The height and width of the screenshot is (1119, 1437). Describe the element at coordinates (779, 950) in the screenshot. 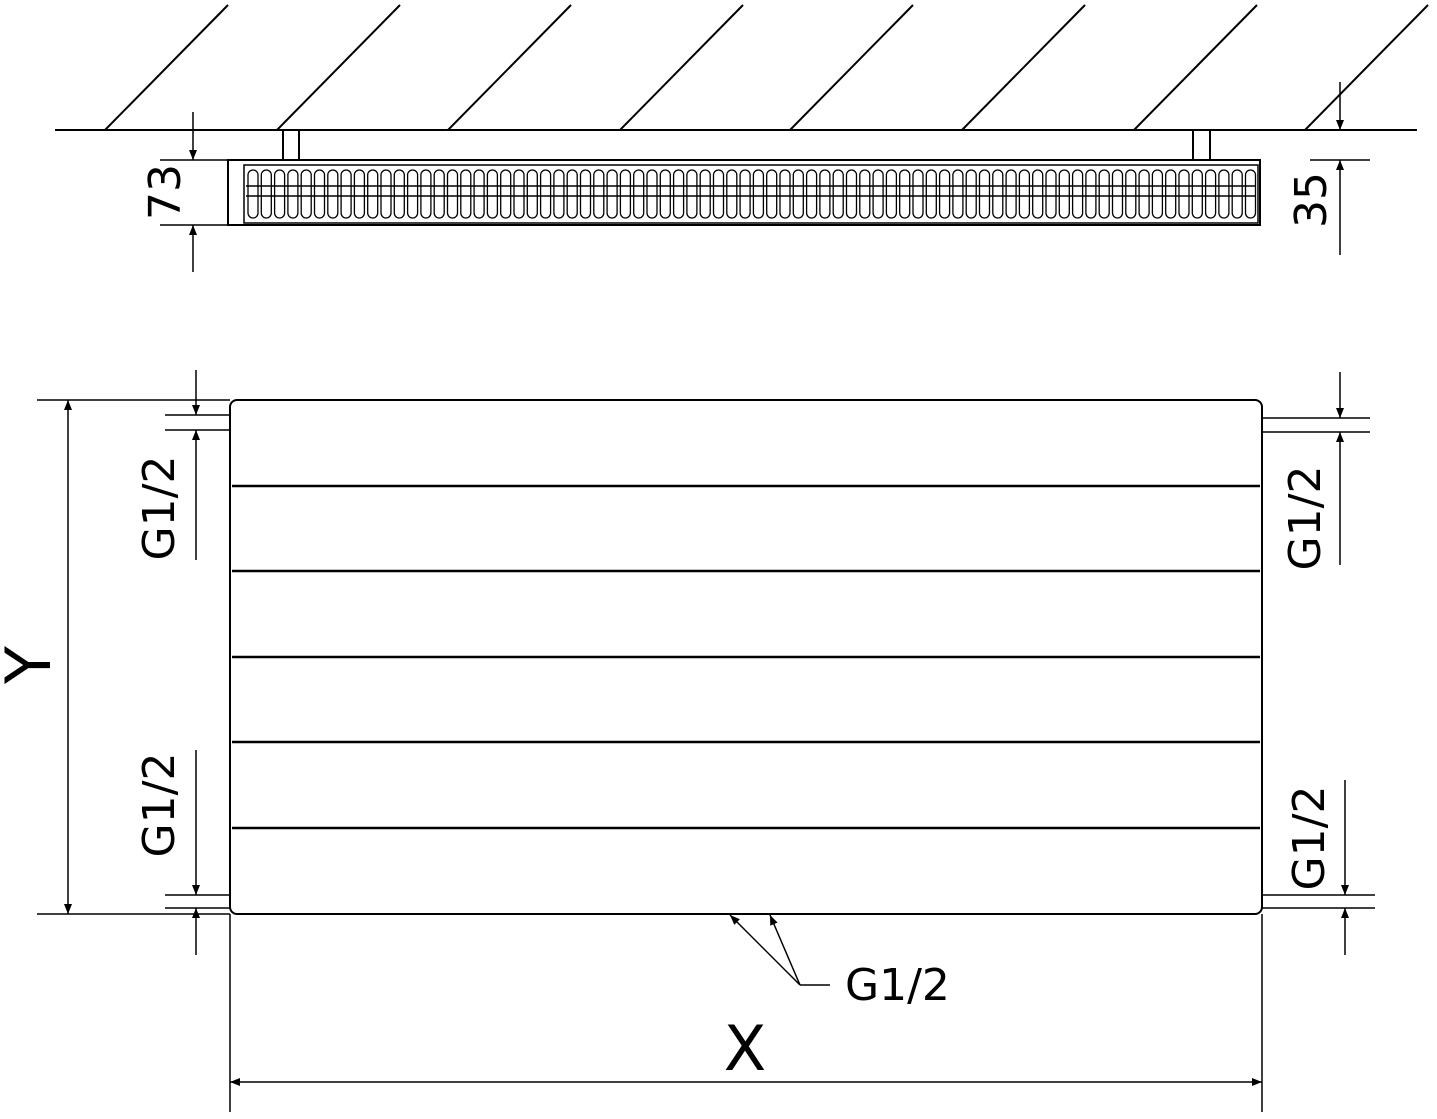

I see `bottom-connection-leader` at that location.